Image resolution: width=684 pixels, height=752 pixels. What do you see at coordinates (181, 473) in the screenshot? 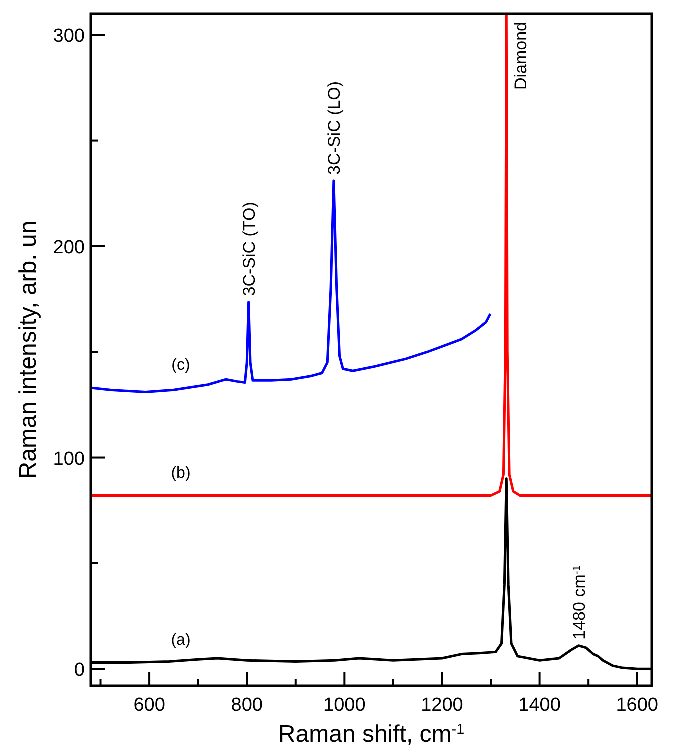
I see `series-label: (b)` at bounding box center [181, 473].